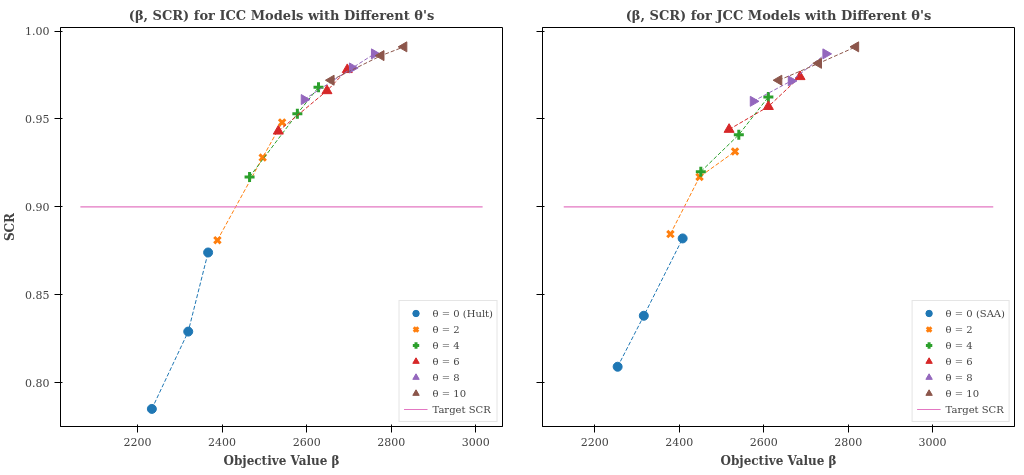 Image resolution: width=1024 pixels, height=475 pixels. Describe the element at coordinates (975, 313) in the screenshot. I see `legend-label: θ = 0 (SAA)` at that location.